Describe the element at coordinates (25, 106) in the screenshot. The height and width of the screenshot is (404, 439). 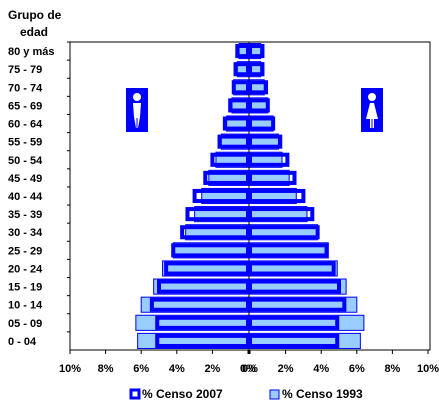
I see `y-tick-label: 65 - 69` at that location.